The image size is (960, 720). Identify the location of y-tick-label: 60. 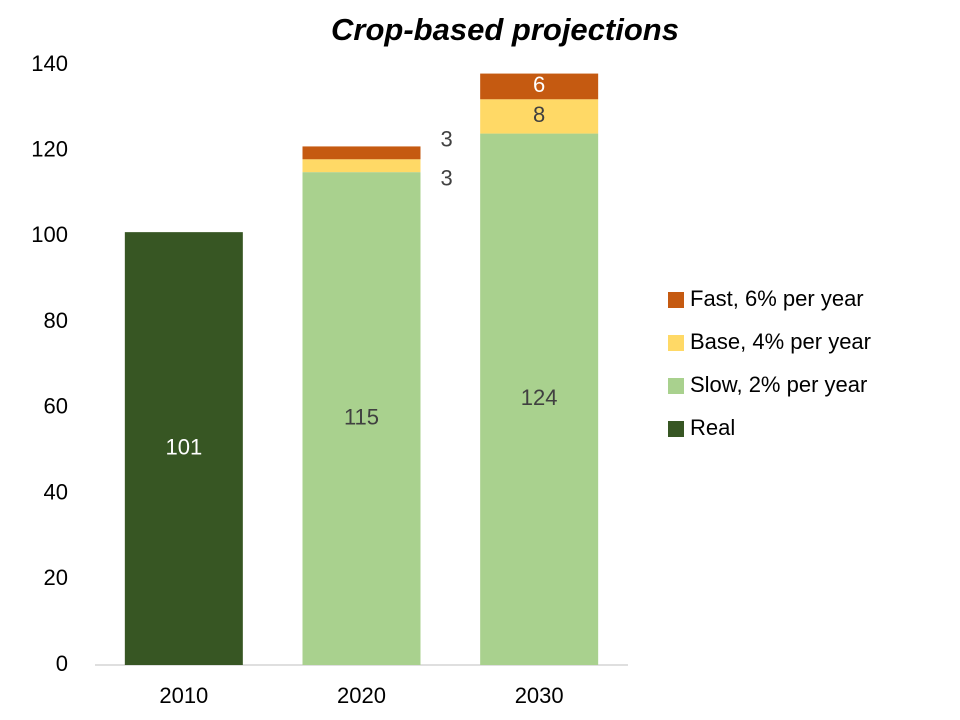
(56, 406).